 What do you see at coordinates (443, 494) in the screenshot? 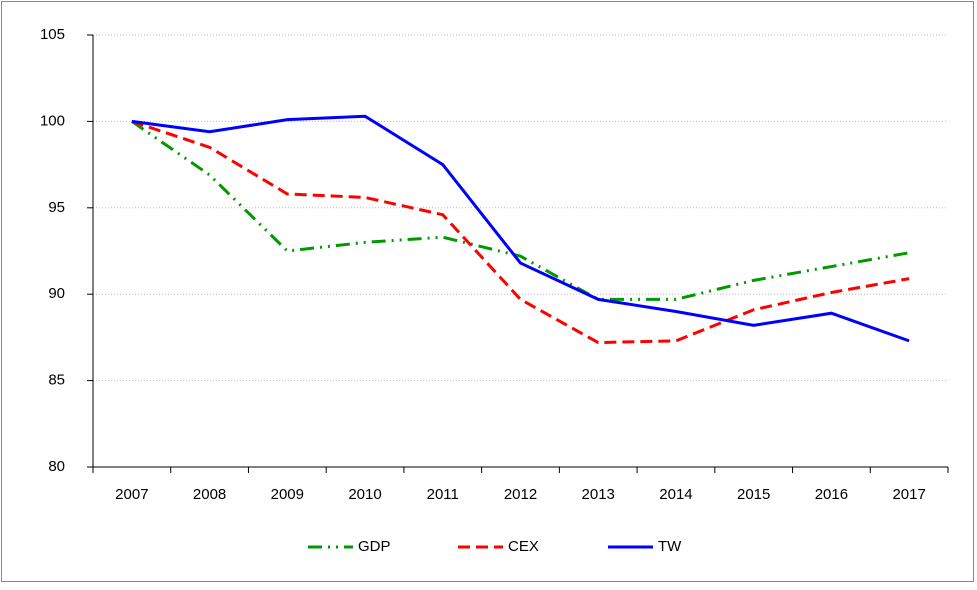
I see `x-tick-label: 2011` at bounding box center [443, 494].